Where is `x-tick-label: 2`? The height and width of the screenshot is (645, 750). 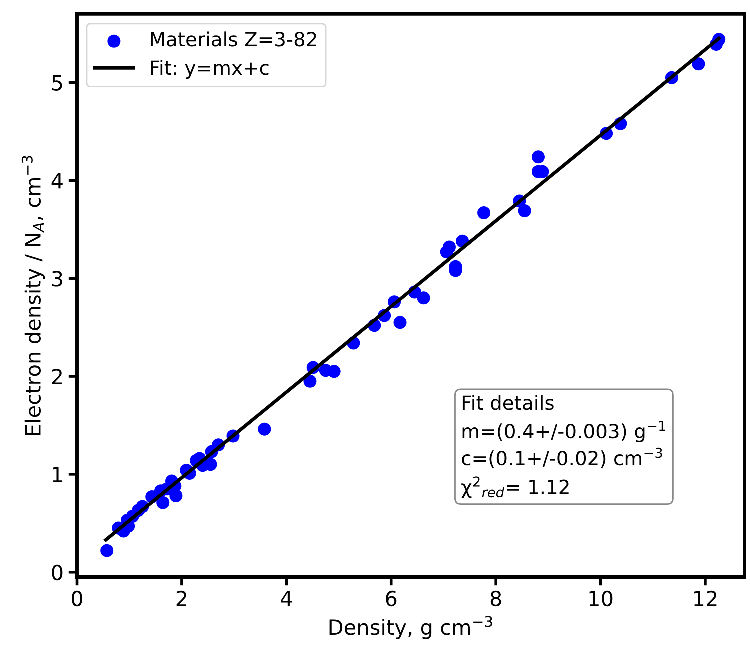 x-tick-label: 2 is located at coordinates (181, 598).